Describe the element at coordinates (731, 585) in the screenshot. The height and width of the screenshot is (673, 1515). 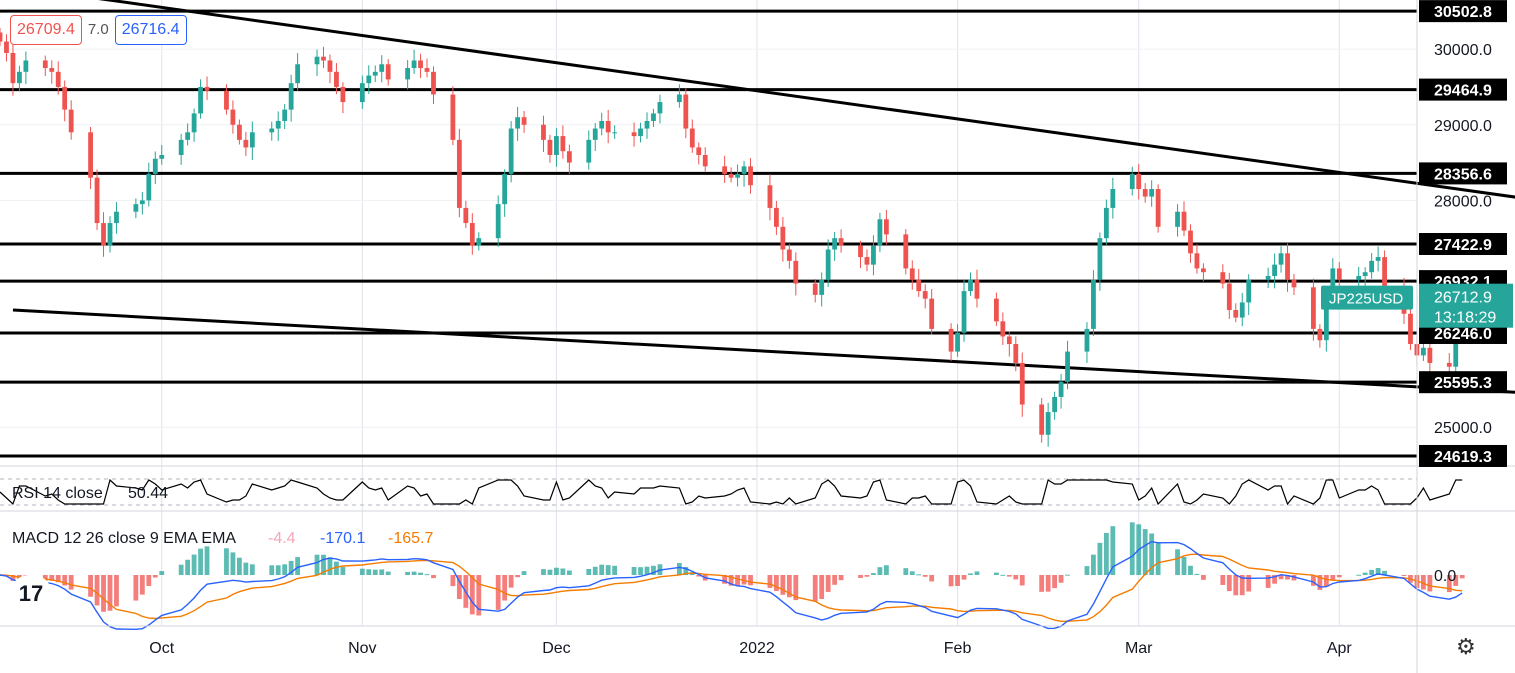
I see `macd-line` at that location.